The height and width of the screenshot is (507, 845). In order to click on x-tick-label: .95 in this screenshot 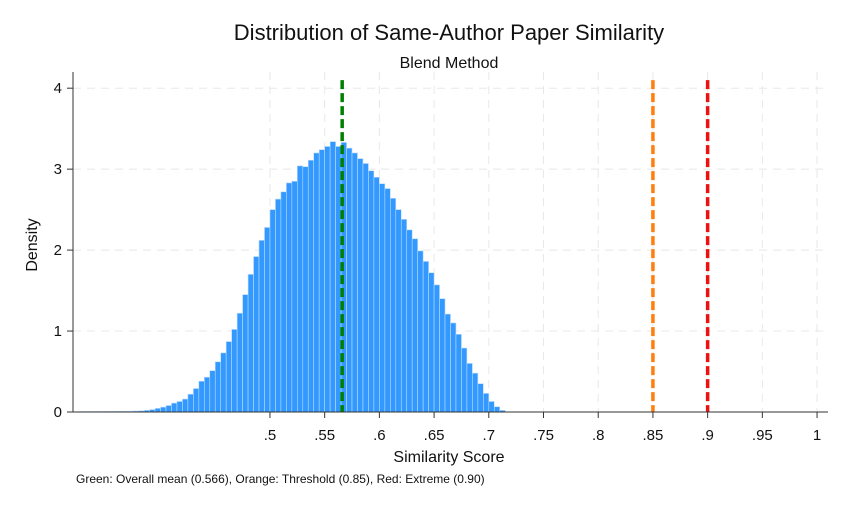, I will do `click(762, 435)`.